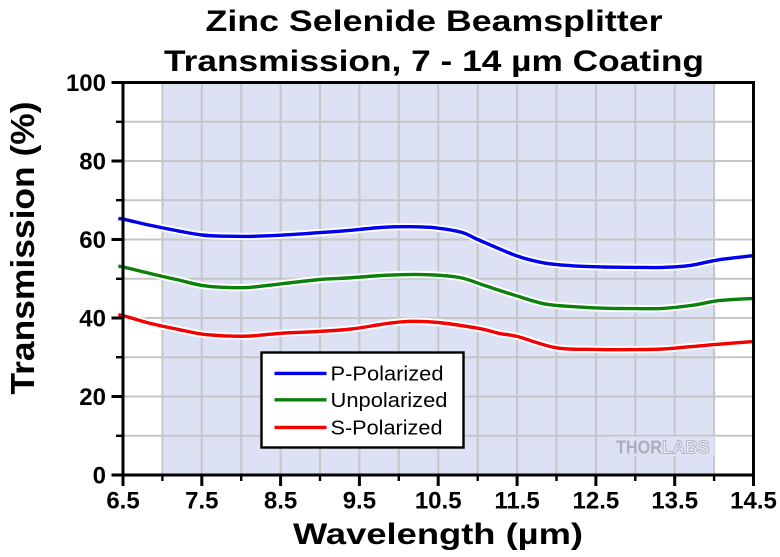 The width and height of the screenshot is (780, 557). What do you see at coordinates (438, 534) in the screenshot?
I see `svg-text: Wavelength (µm)` at bounding box center [438, 534].